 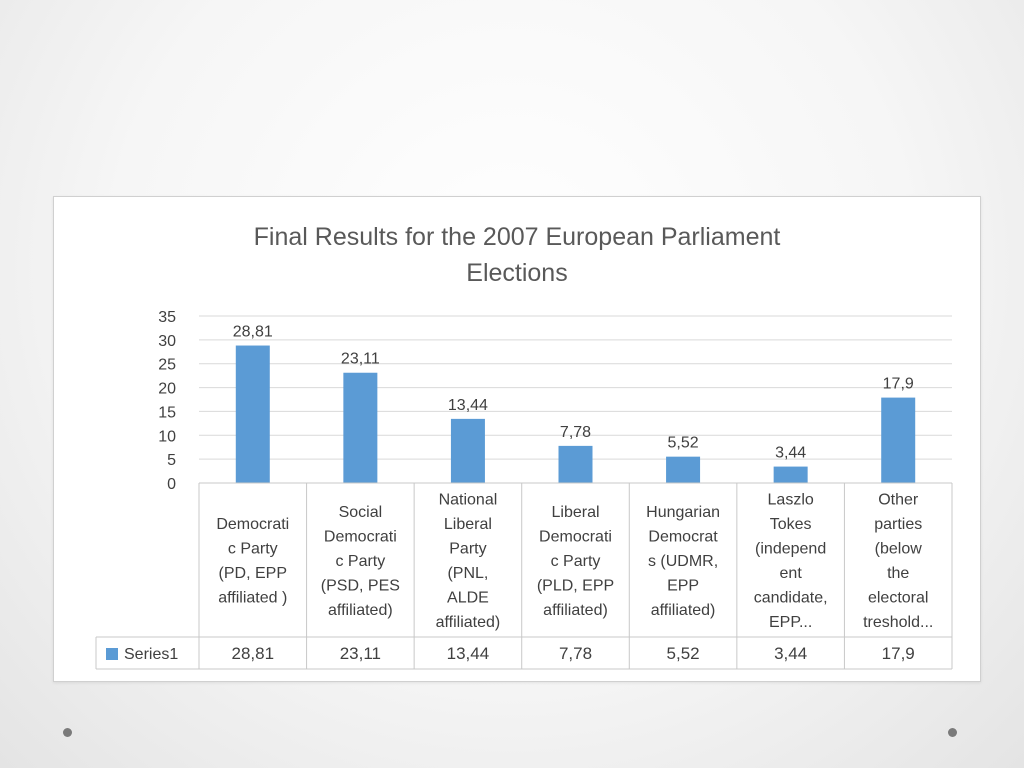 What do you see at coordinates (167, 389) in the screenshot?
I see `y-tick-label: 20` at bounding box center [167, 389].